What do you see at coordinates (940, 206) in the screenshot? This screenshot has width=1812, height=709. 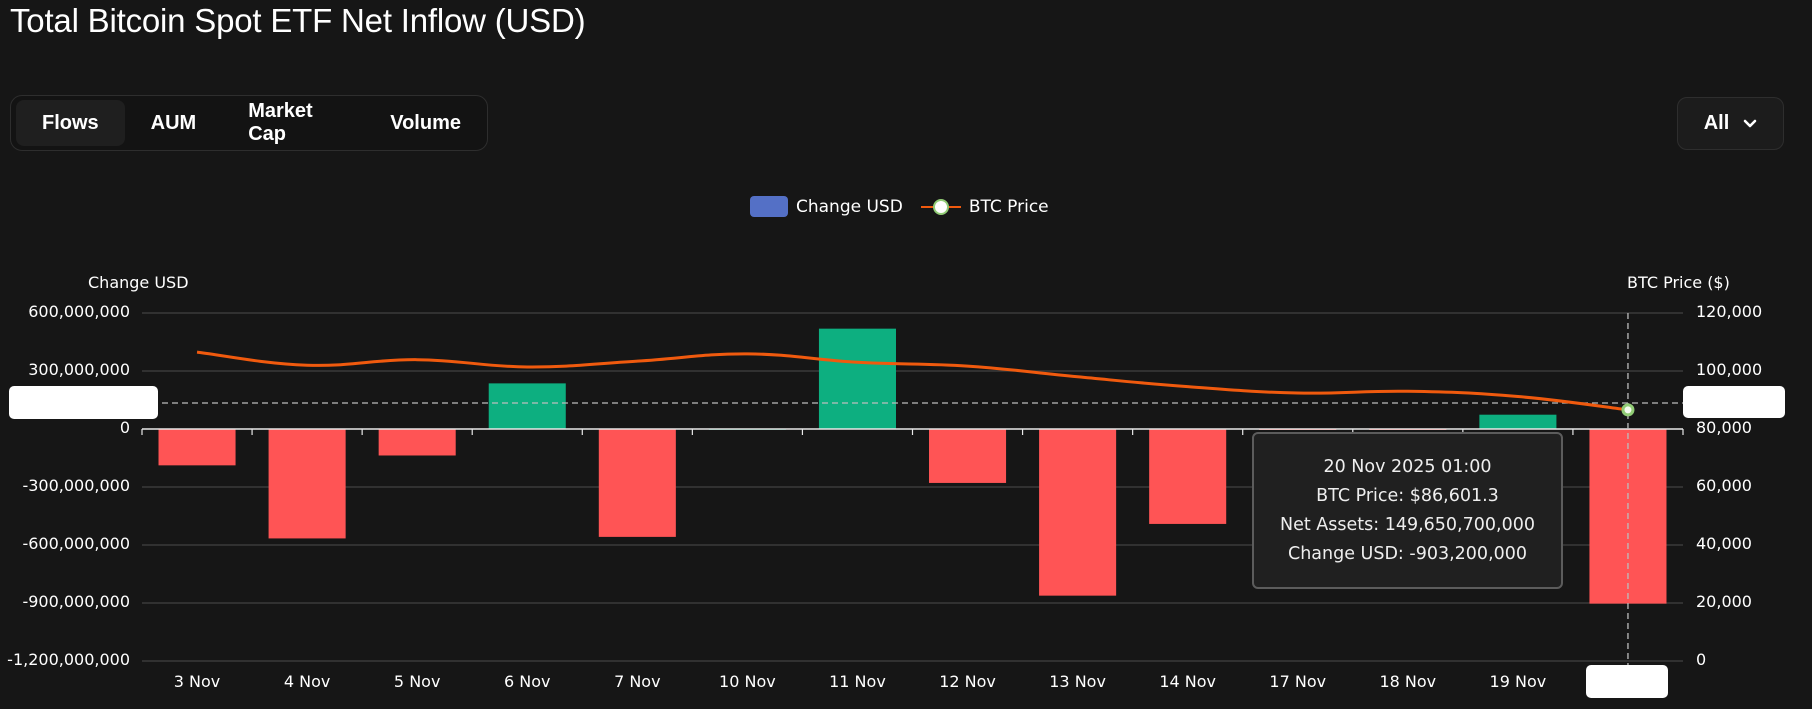 I see `line-swatch-icon` at bounding box center [940, 206].